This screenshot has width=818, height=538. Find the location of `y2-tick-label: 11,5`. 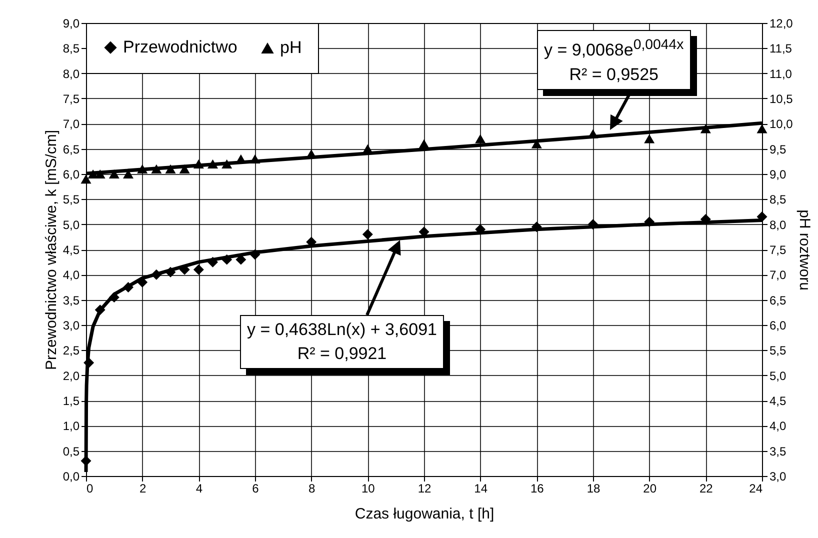

y2-tick-label: 11,5 is located at coordinates (781, 49).